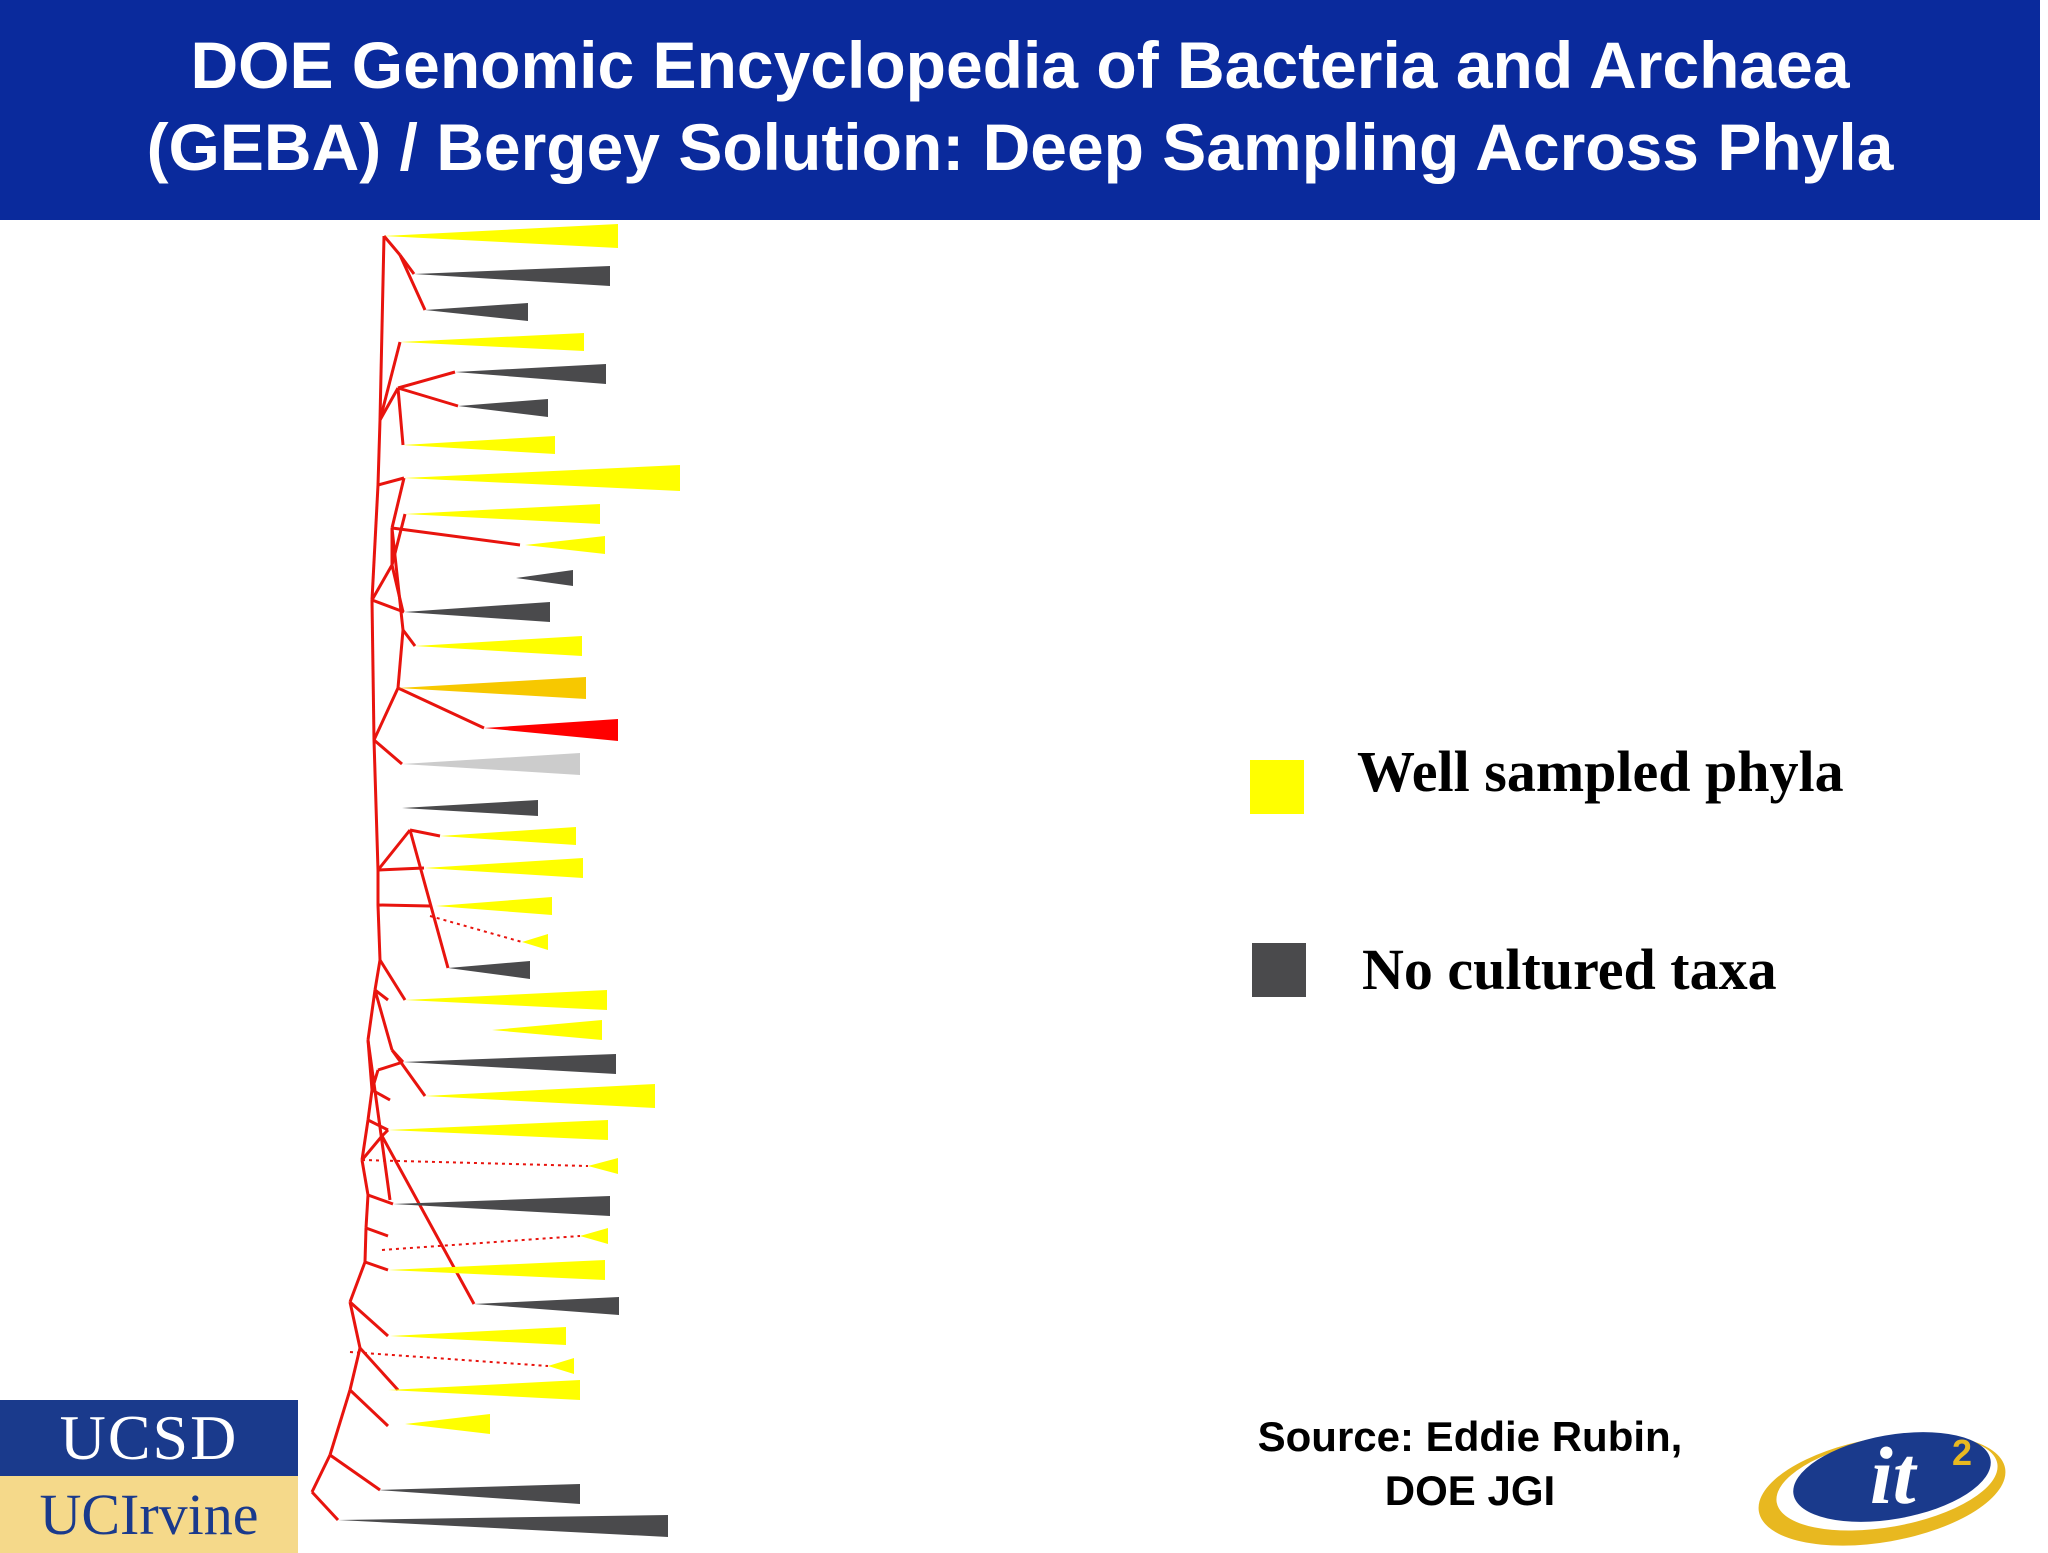 This screenshot has width=2048, height=1553. Describe the element at coordinates (551, 730) in the screenshot. I see `clade-wedge-red` at that location.